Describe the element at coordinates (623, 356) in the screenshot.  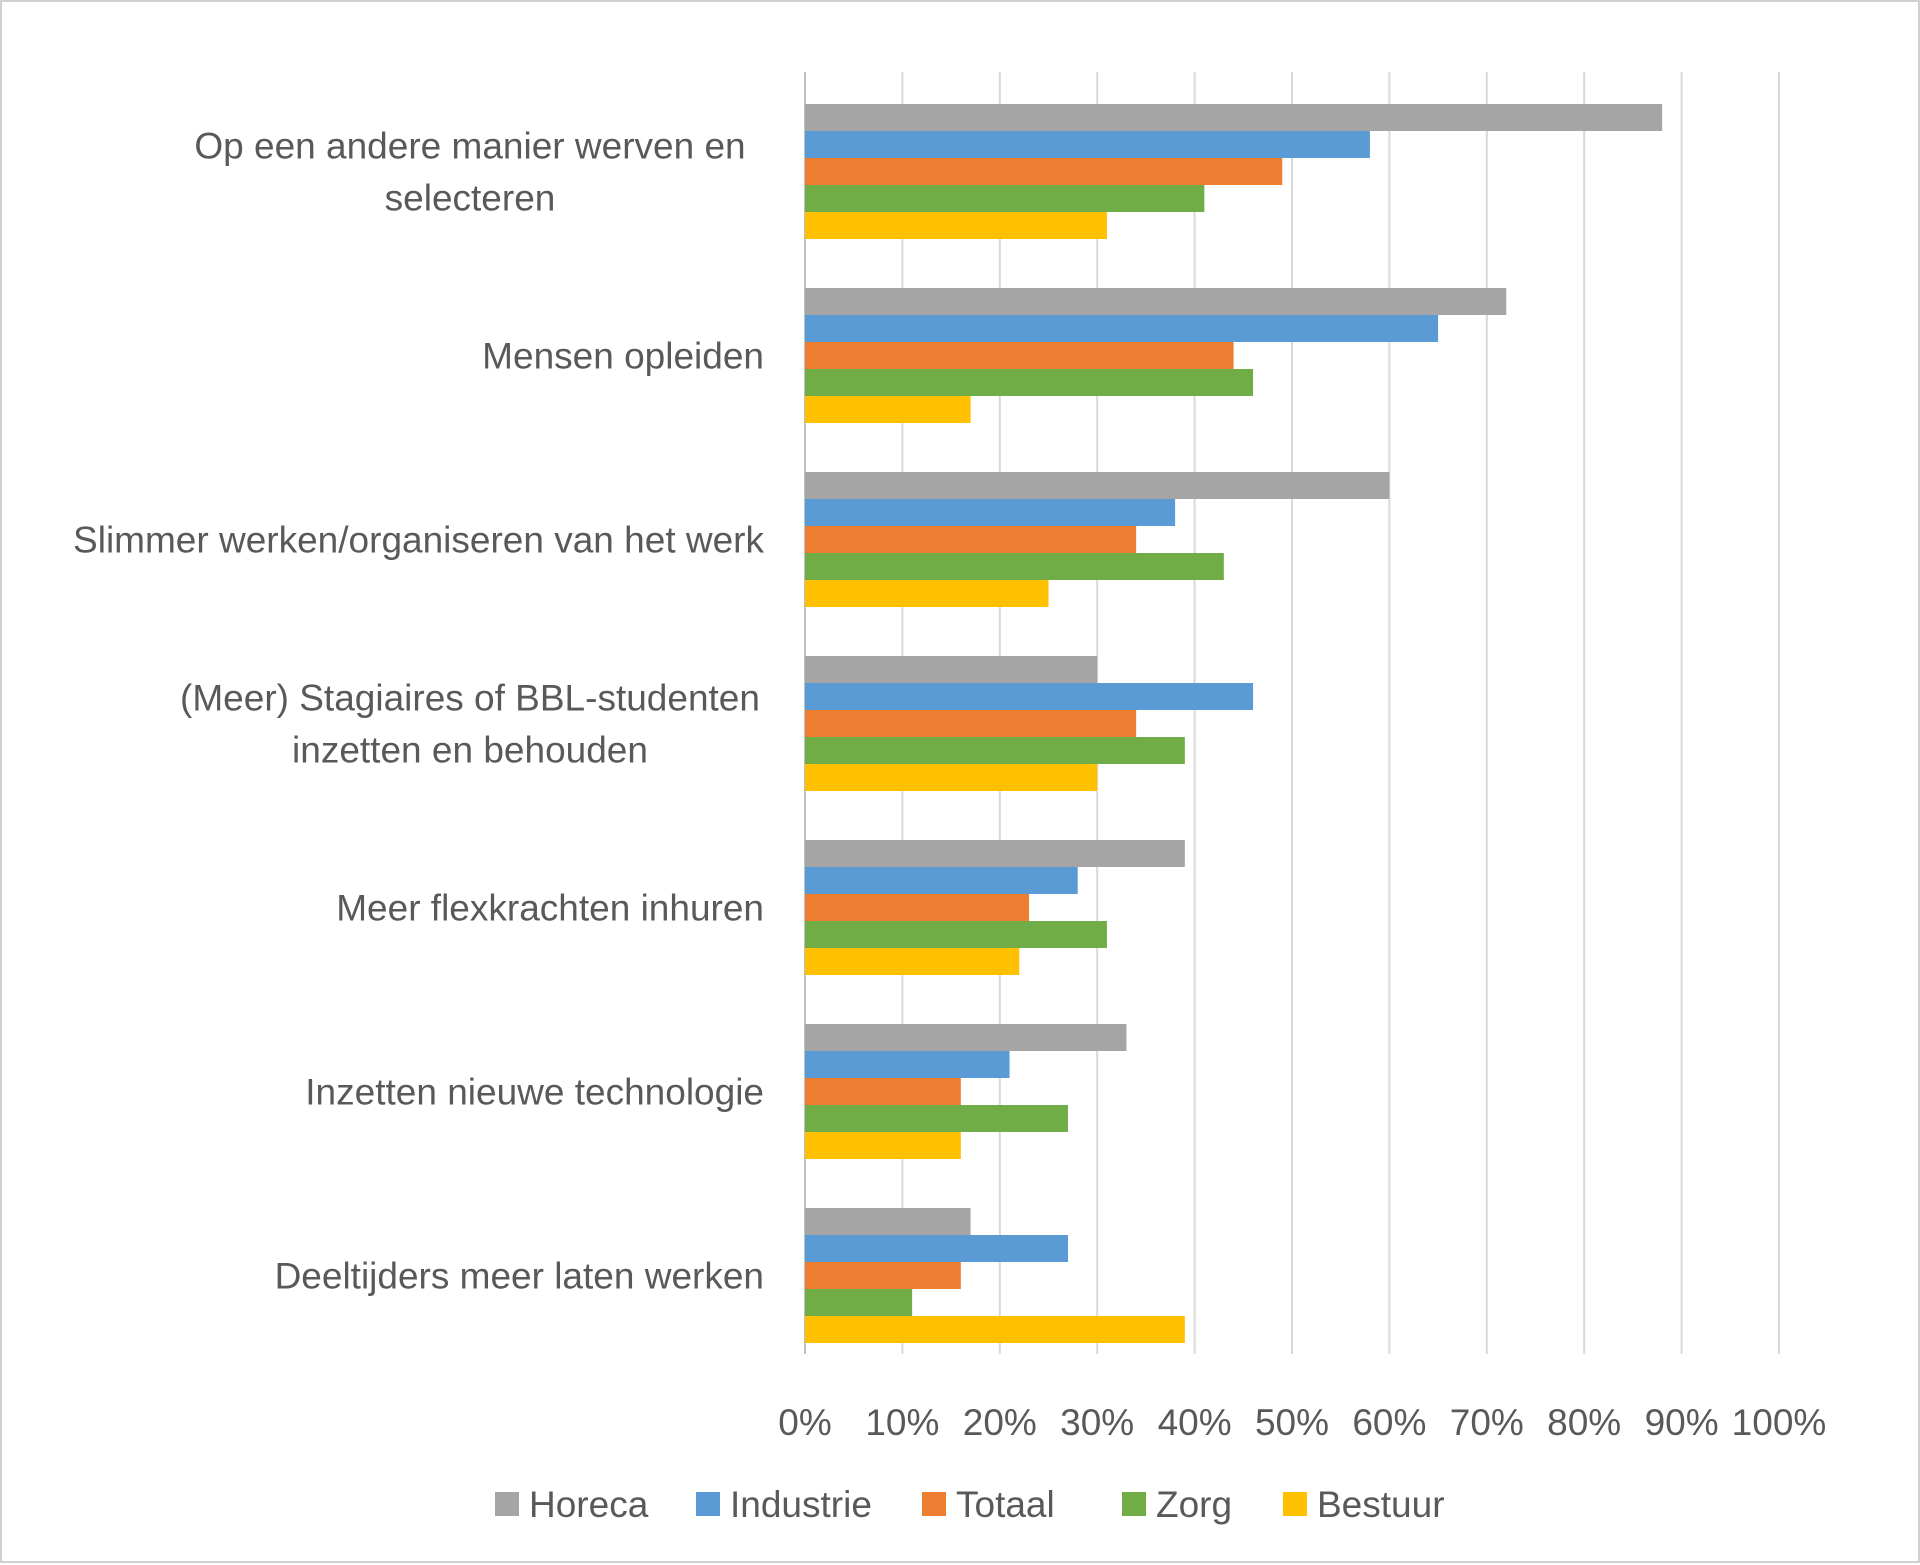
I see `category-label: Mensen opleiden` at that location.